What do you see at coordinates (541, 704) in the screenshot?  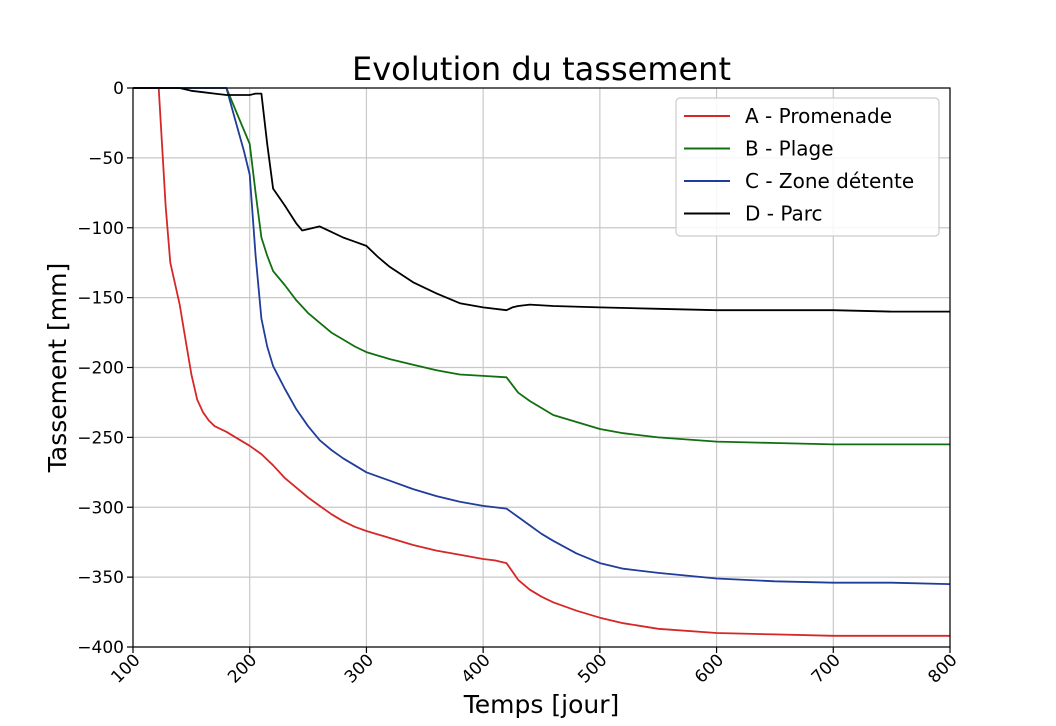 I see `x-axis-label: Temps [jour]` at bounding box center [541, 704].